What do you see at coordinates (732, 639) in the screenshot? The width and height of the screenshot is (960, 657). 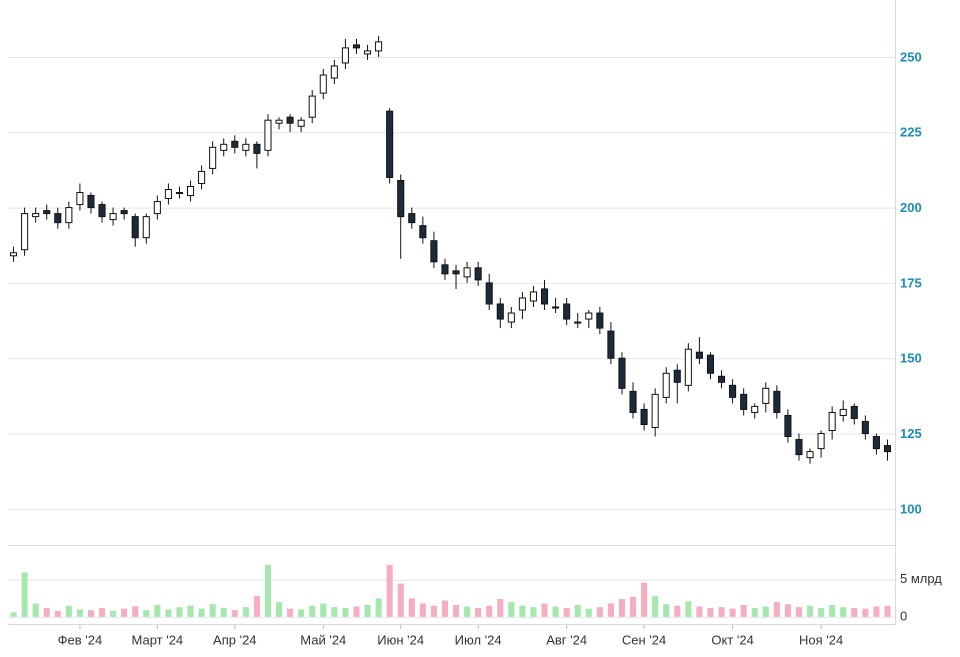 I see `x-tick-label: Окт '24` at bounding box center [732, 639].